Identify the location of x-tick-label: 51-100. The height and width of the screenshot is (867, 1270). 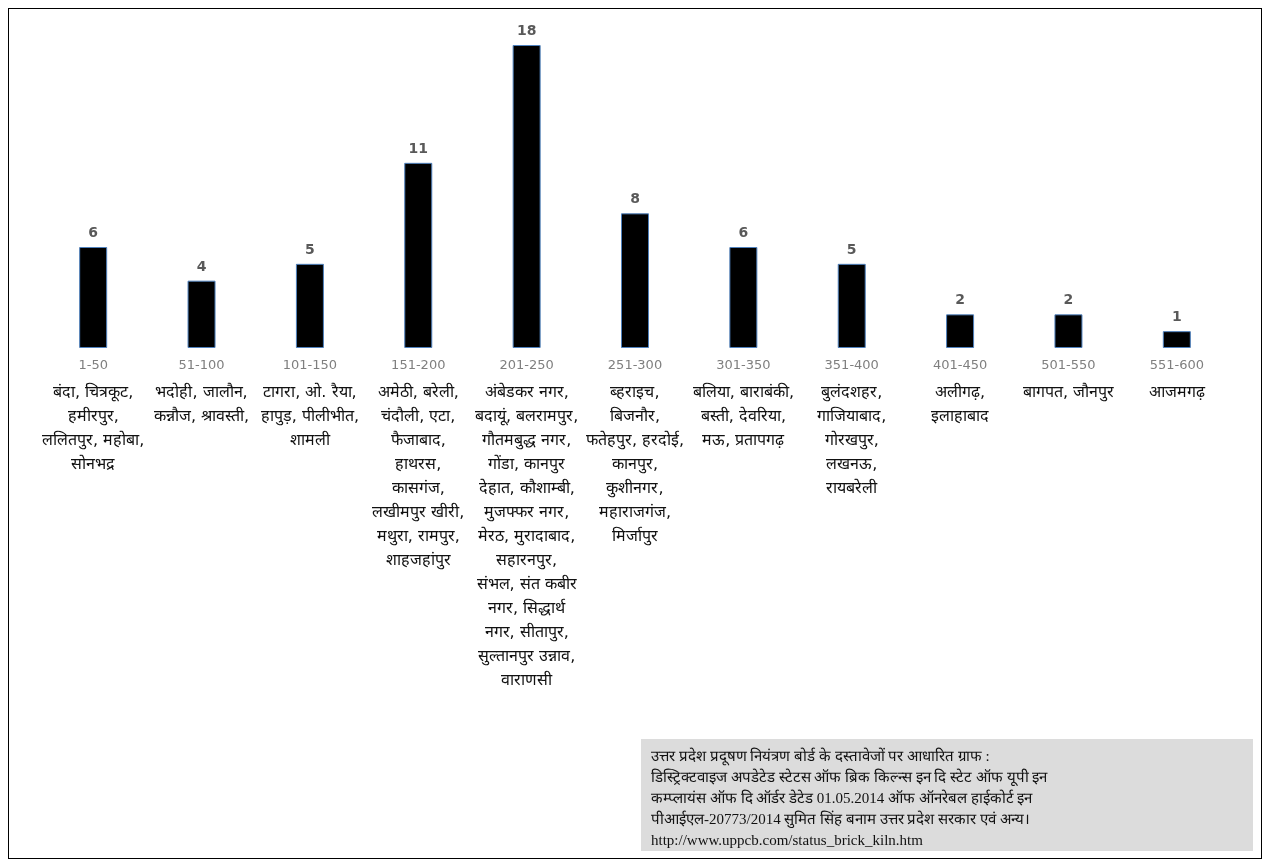
(201, 364).